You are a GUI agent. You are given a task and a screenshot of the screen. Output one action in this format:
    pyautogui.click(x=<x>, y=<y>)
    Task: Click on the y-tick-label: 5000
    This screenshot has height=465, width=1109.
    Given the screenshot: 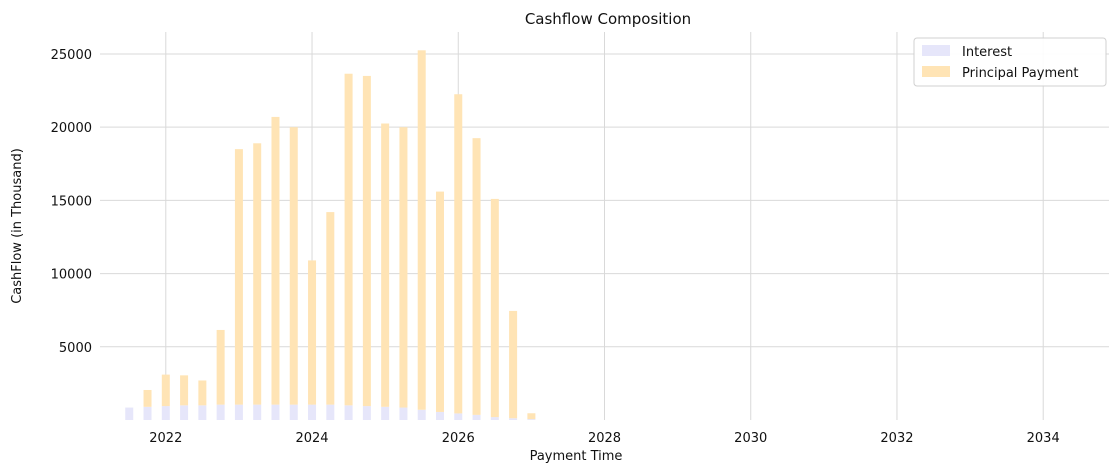 What is the action you would take?
    pyautogui.click(x=75, y=348)
    